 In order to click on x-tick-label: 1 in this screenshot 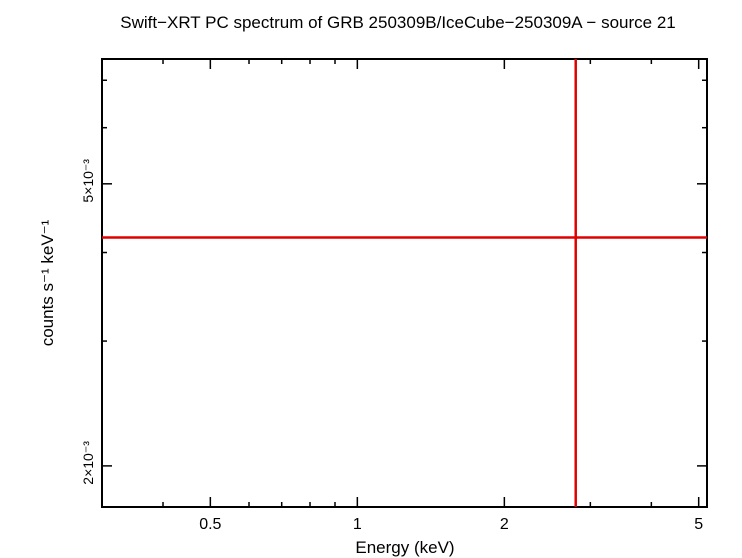, I will do `click(357, 524)`.